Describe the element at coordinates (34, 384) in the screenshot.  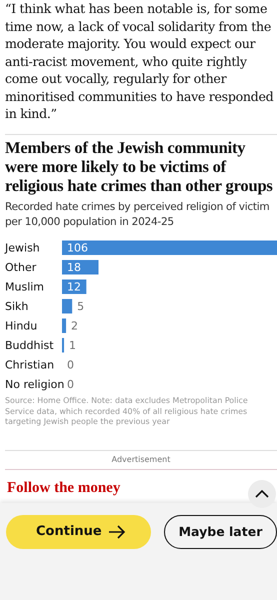
I see `y-tick-label: No religion` at that location.